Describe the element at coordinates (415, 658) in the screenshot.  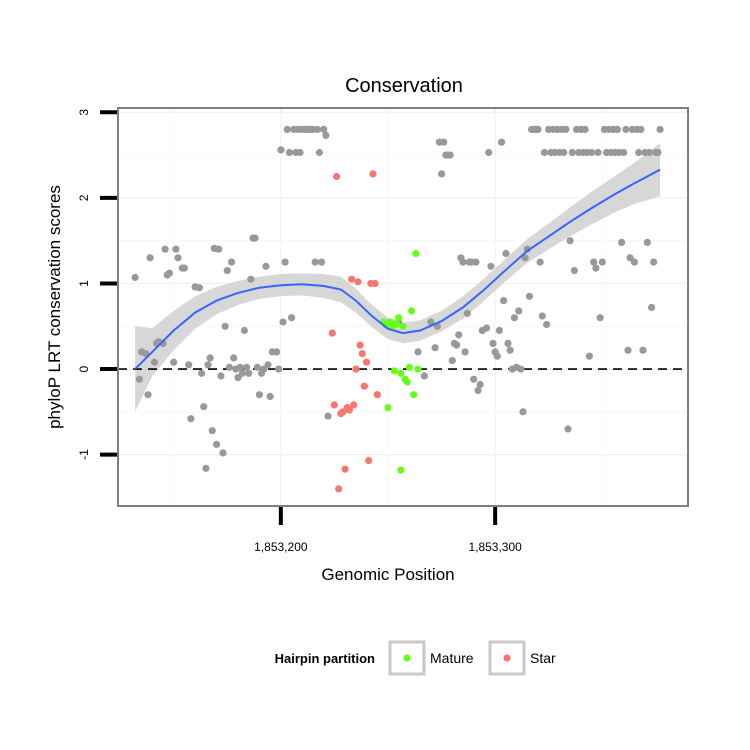
I see `legend: Hairpin partition Mature Star` at that location.